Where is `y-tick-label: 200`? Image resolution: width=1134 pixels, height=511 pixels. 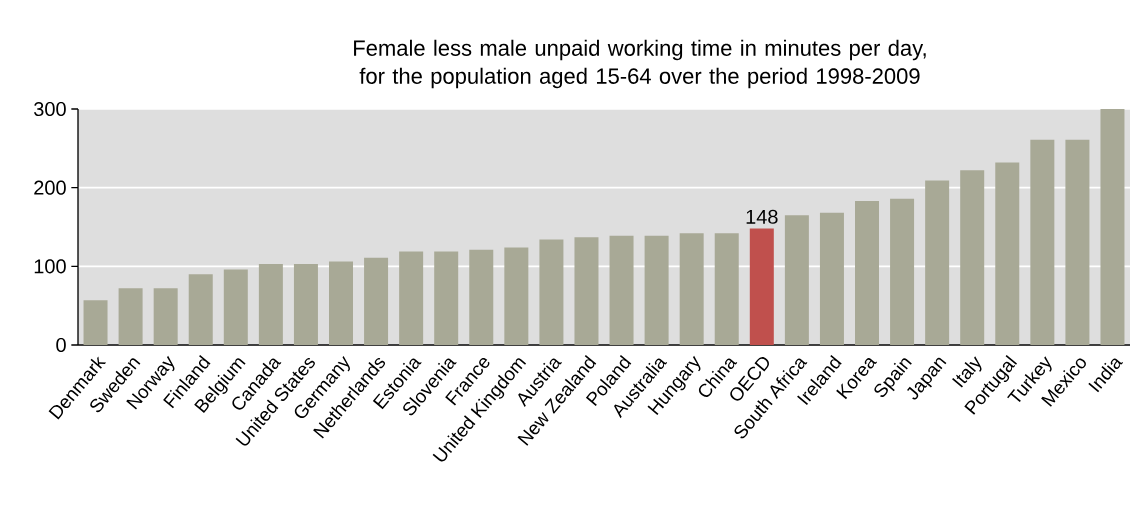 y-tick-label: 200 is located at coordinates (50, 187).